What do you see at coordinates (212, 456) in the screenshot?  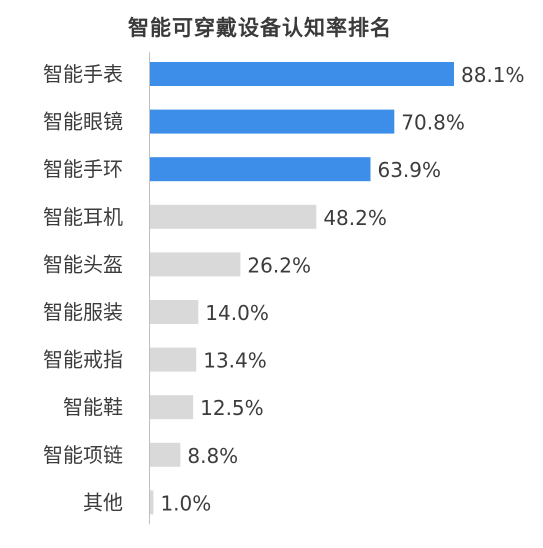 I see `value-label: 8.8%` at bounding box center [212, 456].